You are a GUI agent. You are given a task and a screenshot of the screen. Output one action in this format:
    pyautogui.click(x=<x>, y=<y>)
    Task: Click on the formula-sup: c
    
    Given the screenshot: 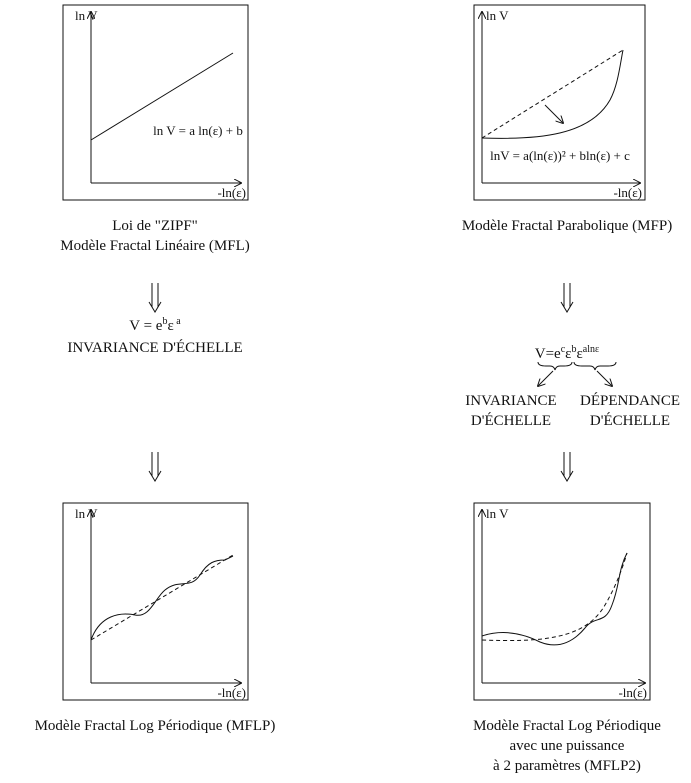 What is the action you would take?
    pyautogui.click(x=563, y=349)
    